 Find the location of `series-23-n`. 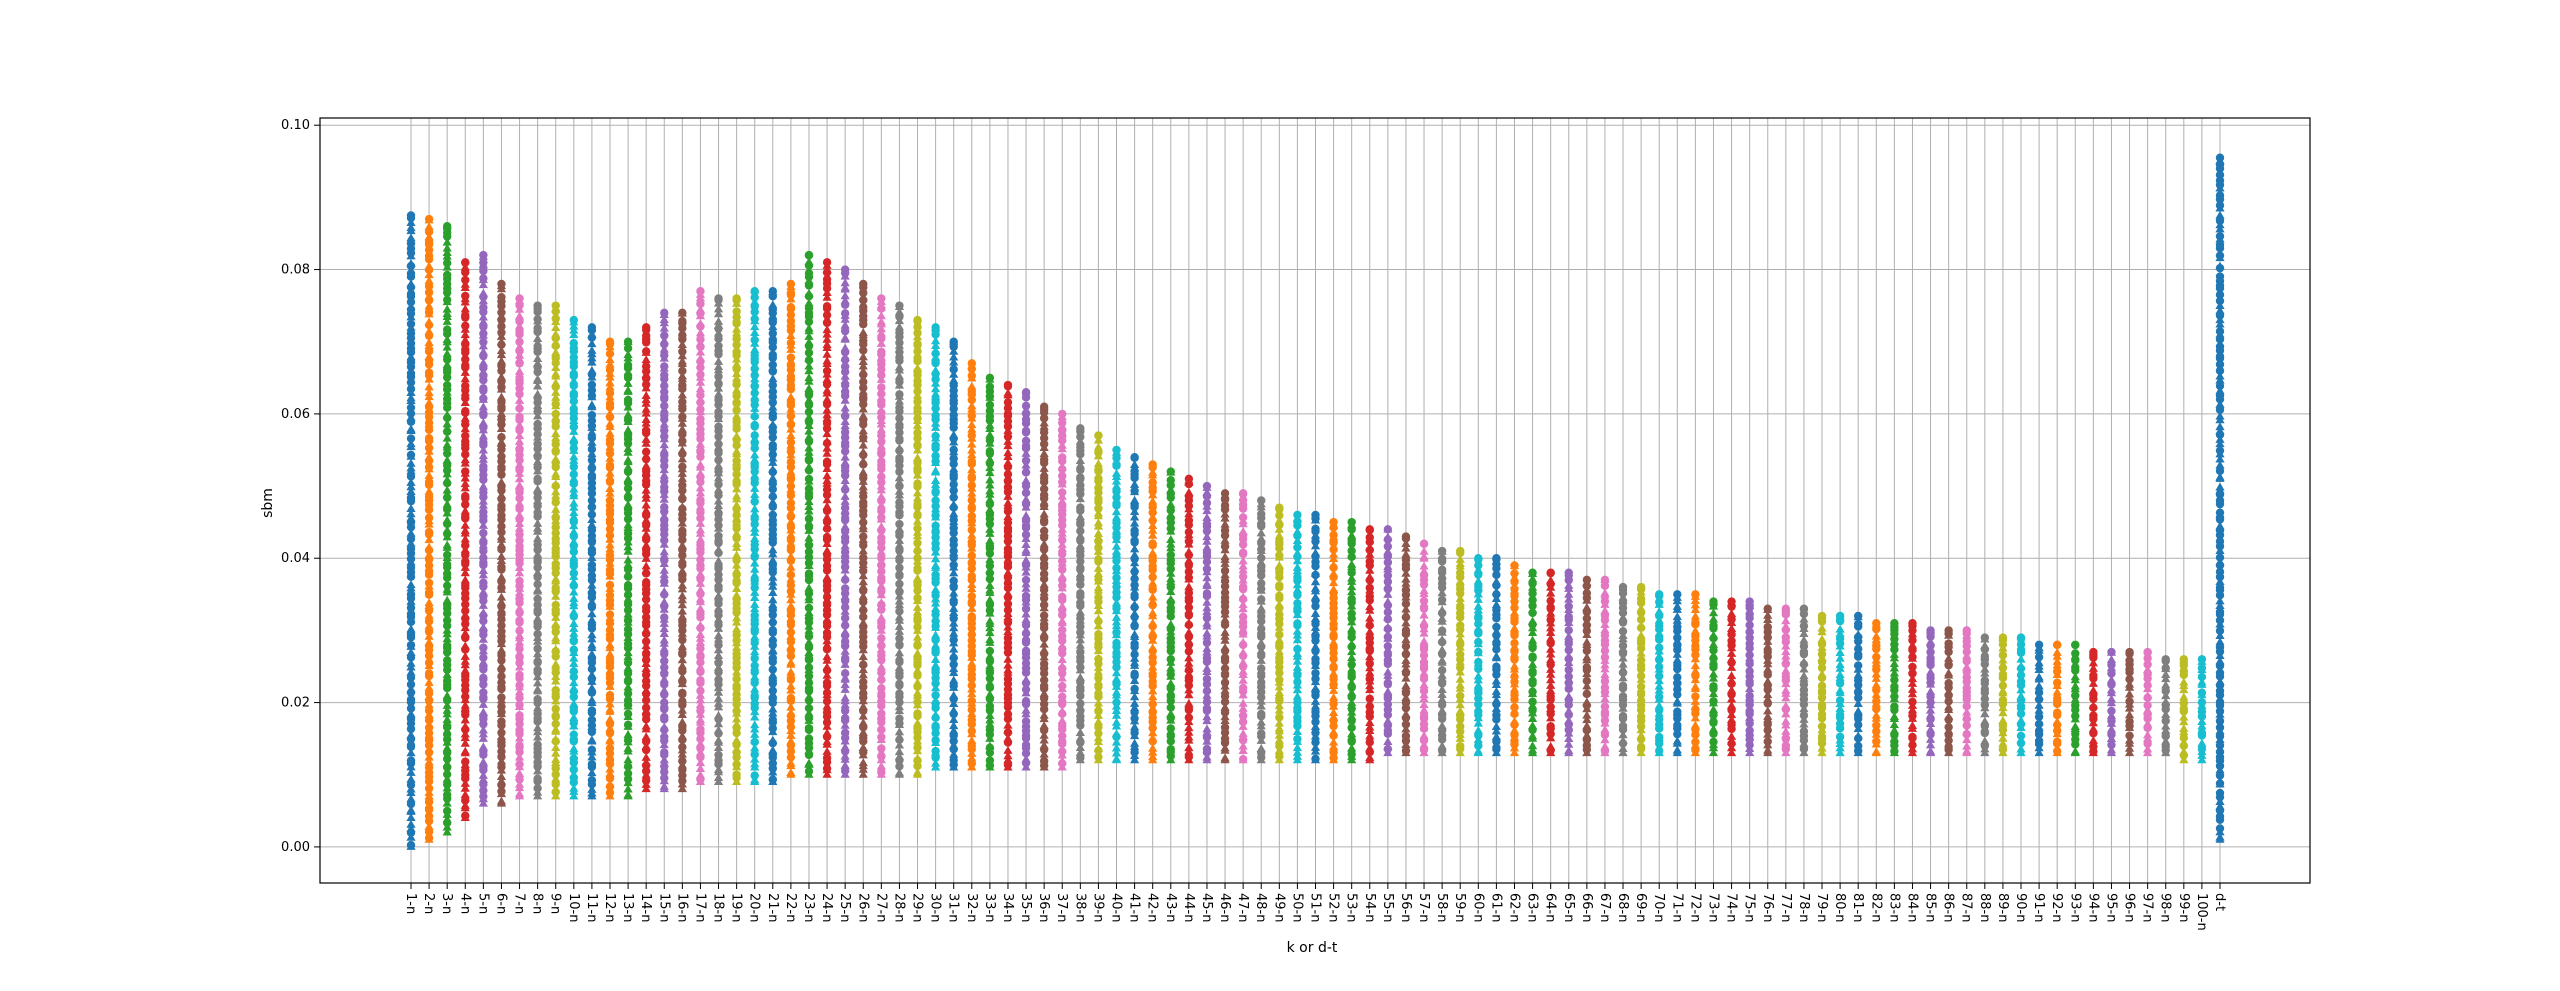

series-23-n is located at coordinates (809, 514).